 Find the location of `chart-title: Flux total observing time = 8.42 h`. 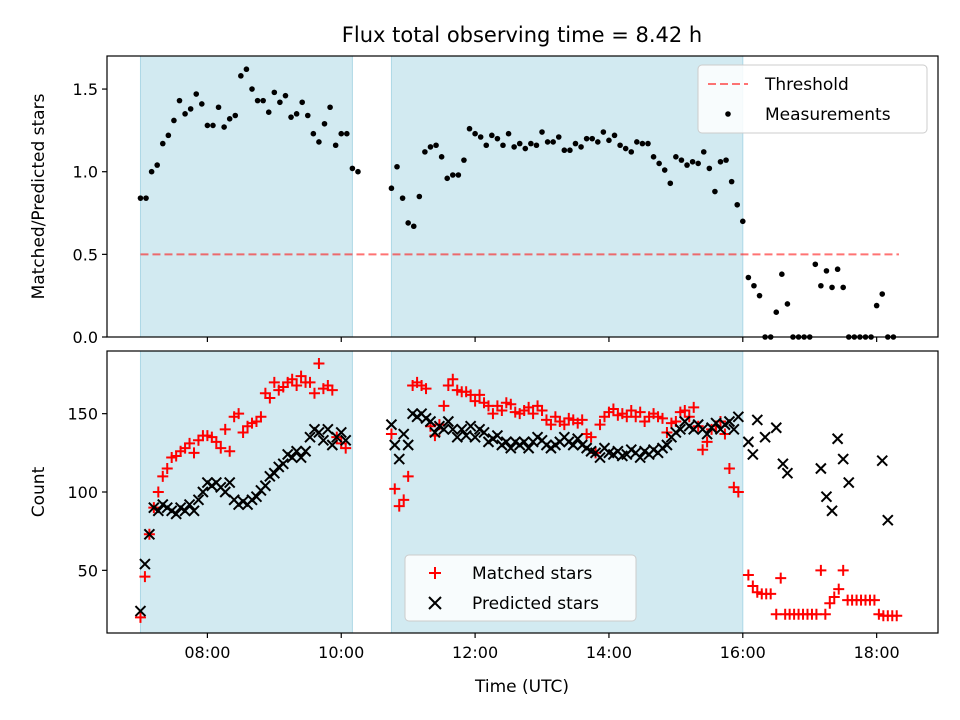

chart-title: Flux total observing time = 8.42 h is located at coordinates (522, 35).